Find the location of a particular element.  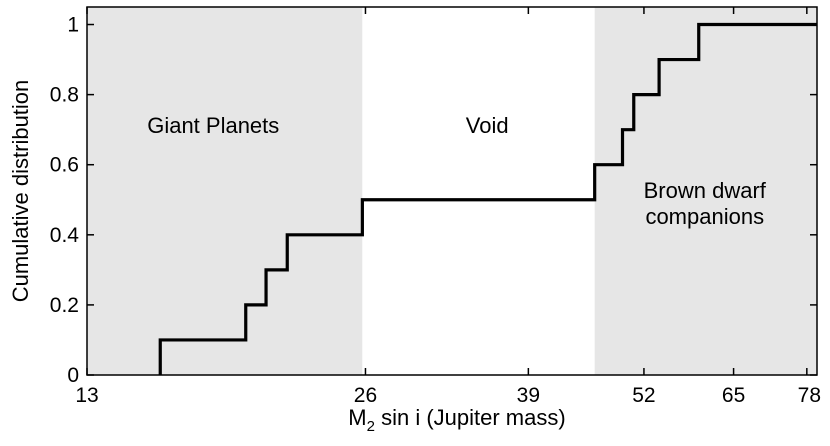

x-tick-label: 13 is located at coordinates (86, 395).